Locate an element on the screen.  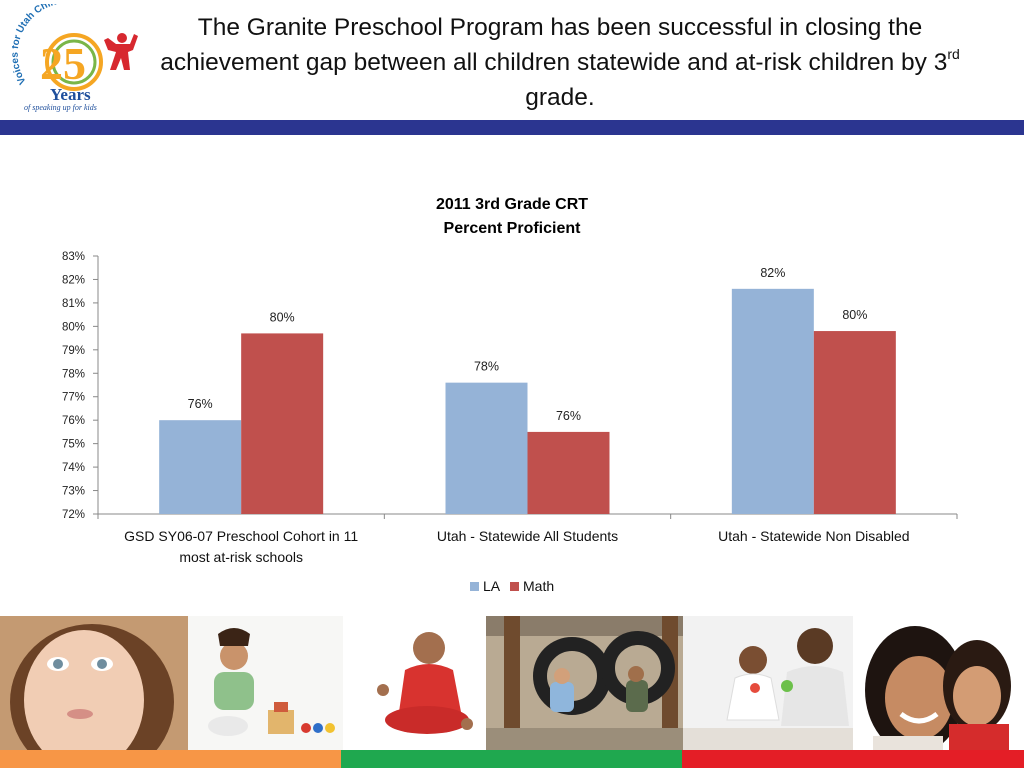
photo-father-daughter is located at coordinates (768, 683).